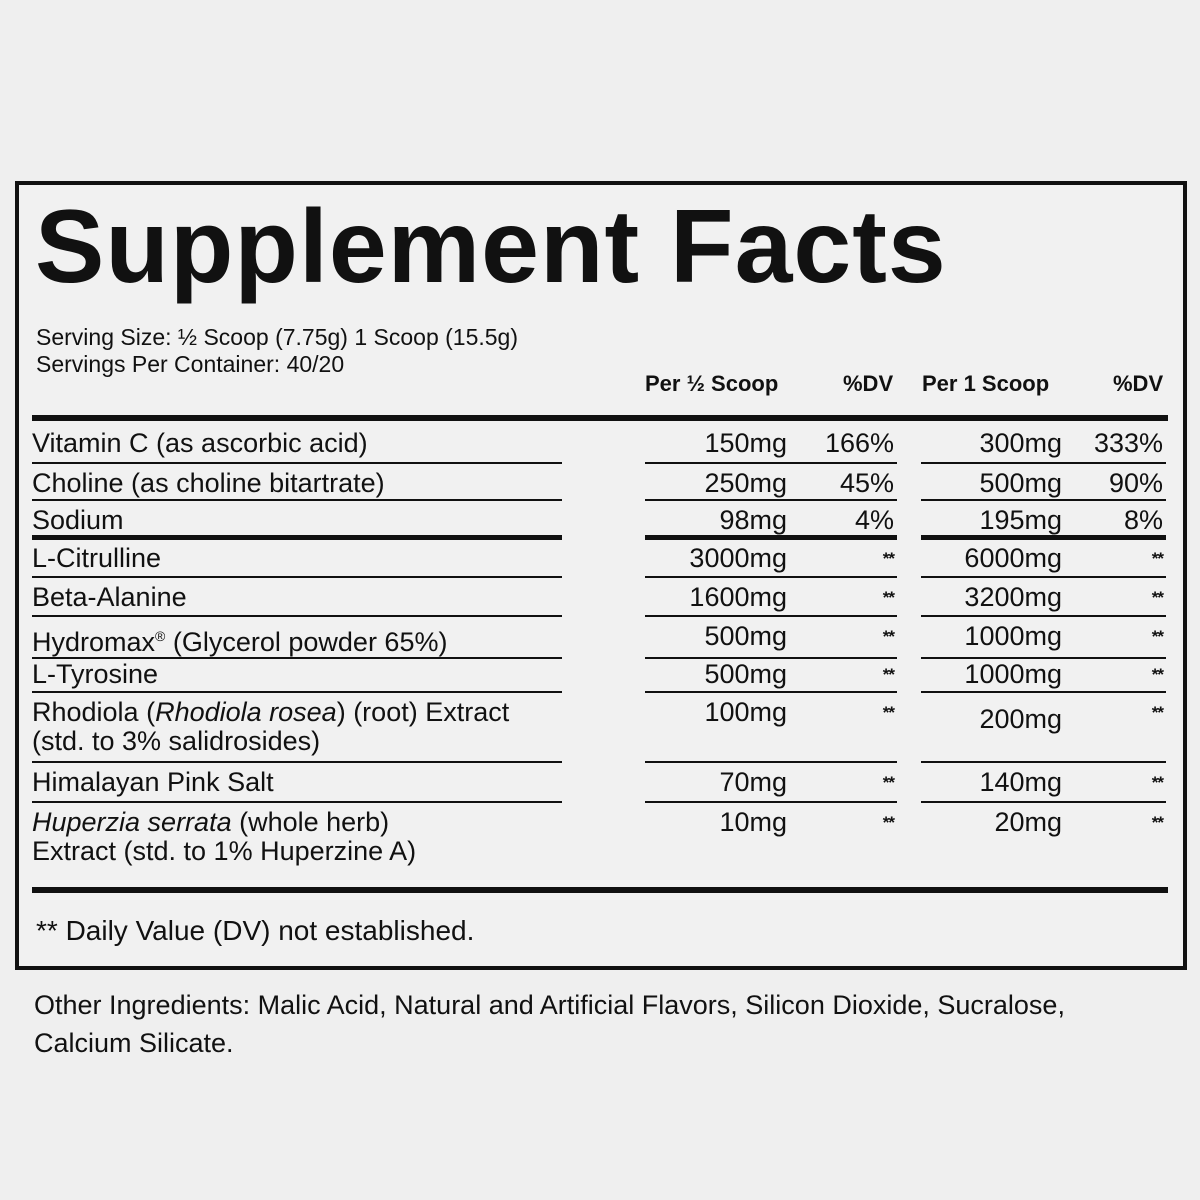  Describe the element at coordinates (600, 783) in the screenshot. I see `table-row: Himalayan Pink Salt 70mg ** 140mg **` at that location.